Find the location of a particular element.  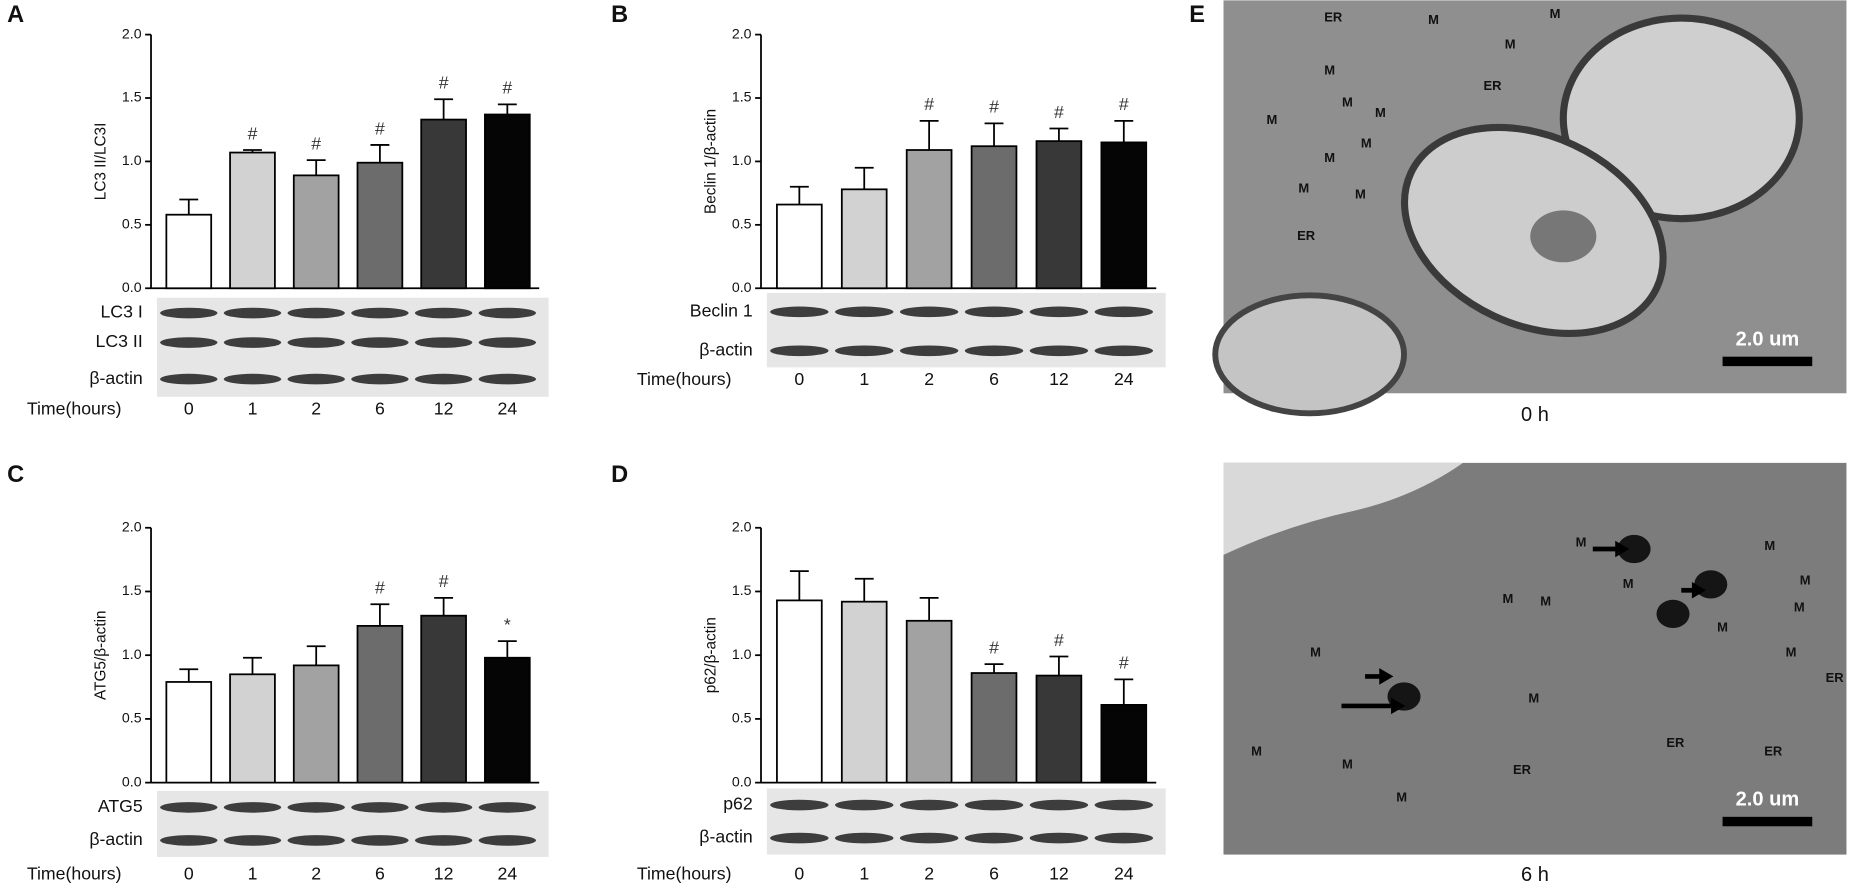

image-caption: 0 h is located at coordinates (1535, 415).